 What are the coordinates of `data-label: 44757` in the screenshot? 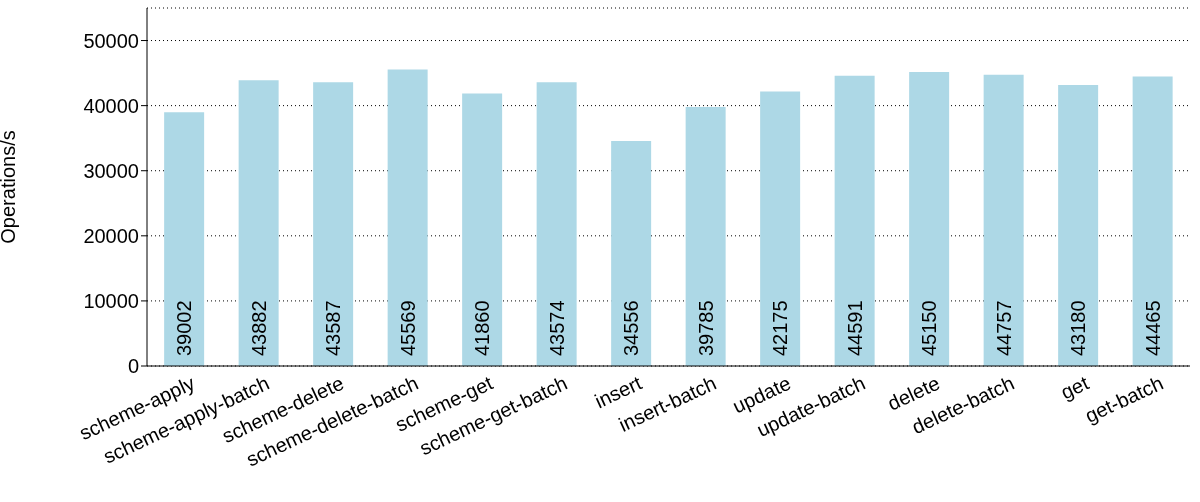 It's located at (1003, 328).